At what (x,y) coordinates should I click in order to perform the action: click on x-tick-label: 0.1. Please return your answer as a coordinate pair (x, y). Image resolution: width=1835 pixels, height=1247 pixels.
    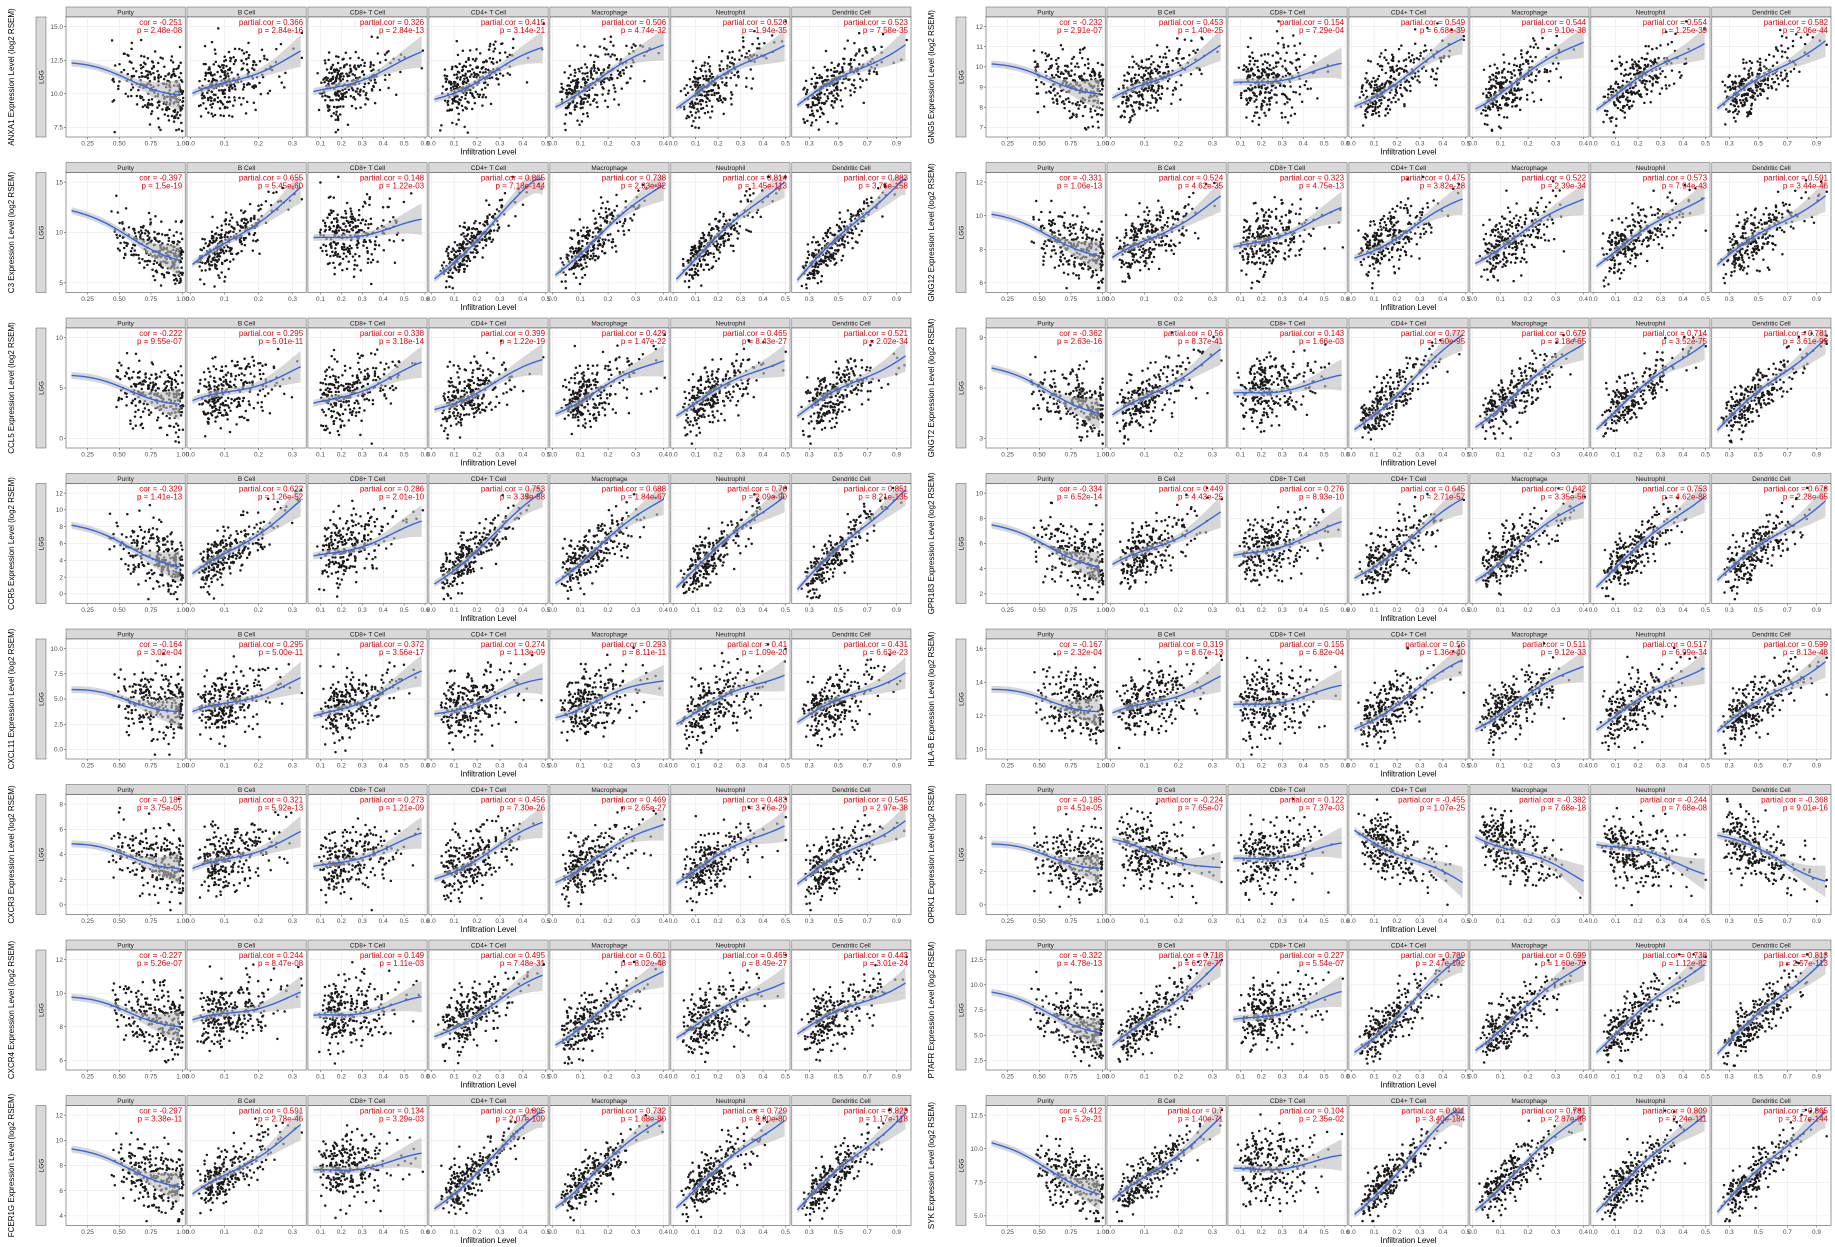
    Looking at the image, I should click on (1374, 144).